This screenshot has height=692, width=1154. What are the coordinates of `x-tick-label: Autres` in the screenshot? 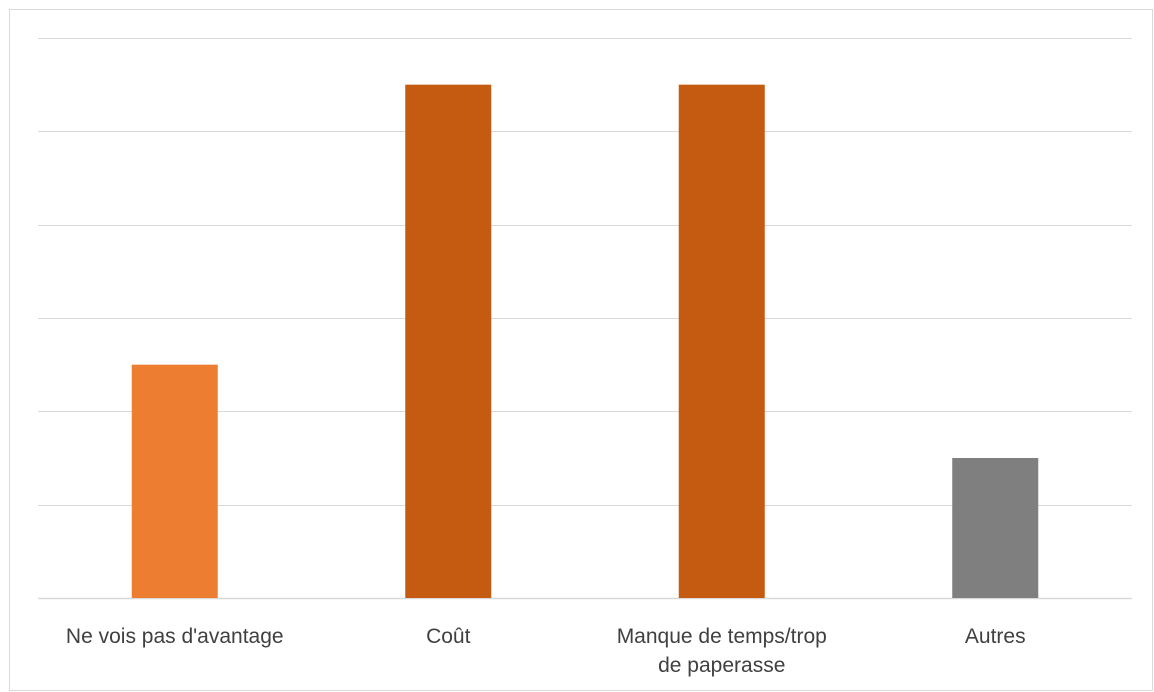 It's located at (995, 636).